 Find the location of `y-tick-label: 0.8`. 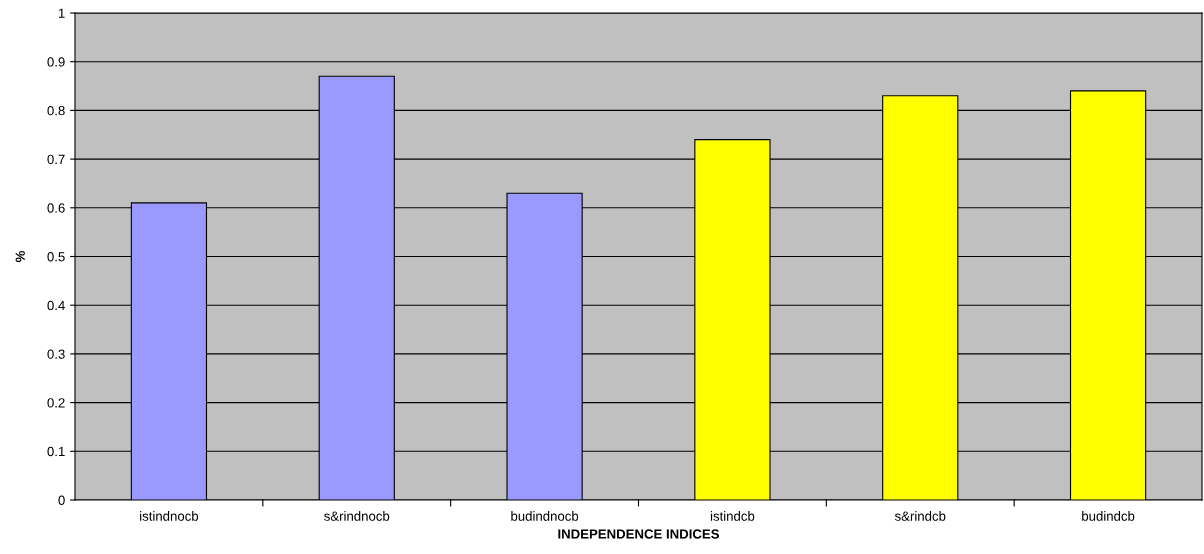

y-tick-label: 0.8 is located at coordinates (56, 110).